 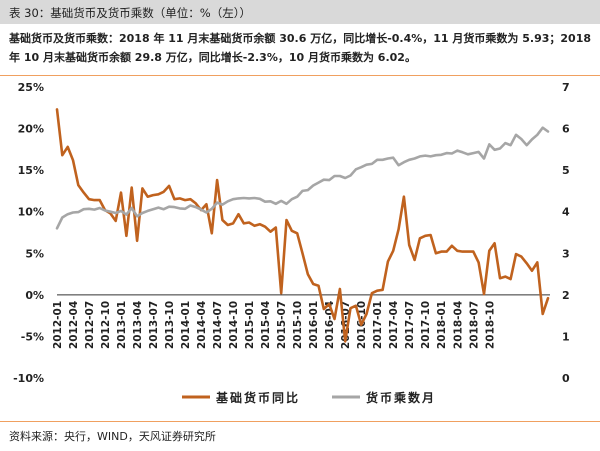 I want to click on x-tick-label: 2015-01, so click(x=250, y=325).